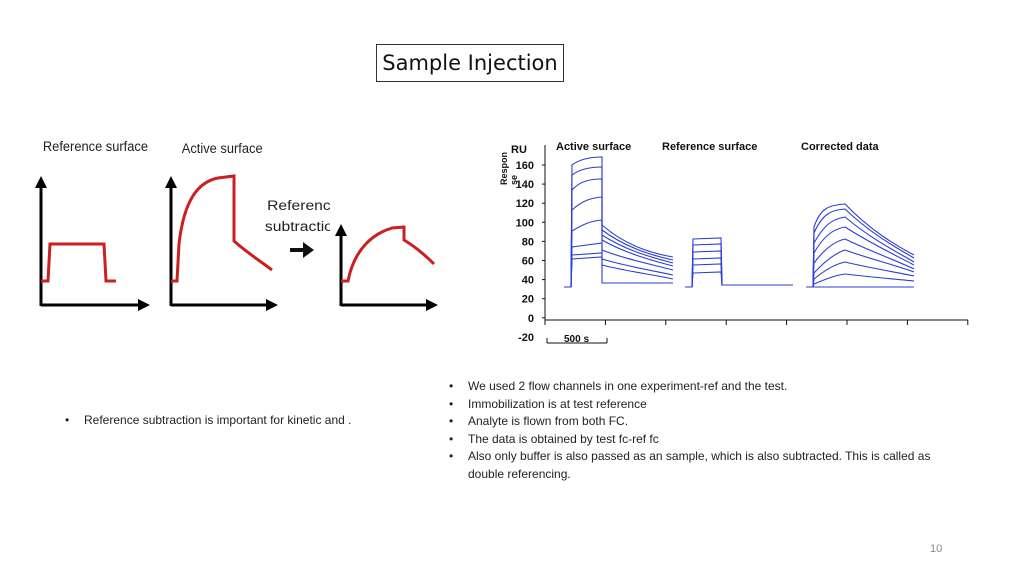 Image resolution: width=1024 pixels, height=576 pixels. I want to click on panel-corrected-schematic, so click(386, 267).